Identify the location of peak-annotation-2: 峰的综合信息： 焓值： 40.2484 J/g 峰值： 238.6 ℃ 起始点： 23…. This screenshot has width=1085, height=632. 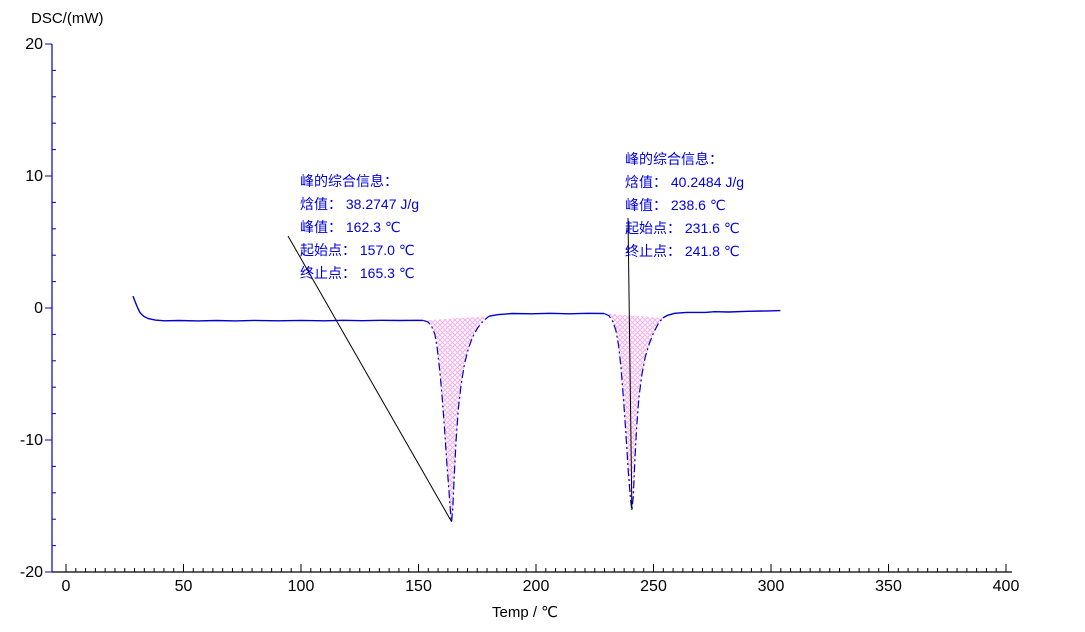
(684, 205).